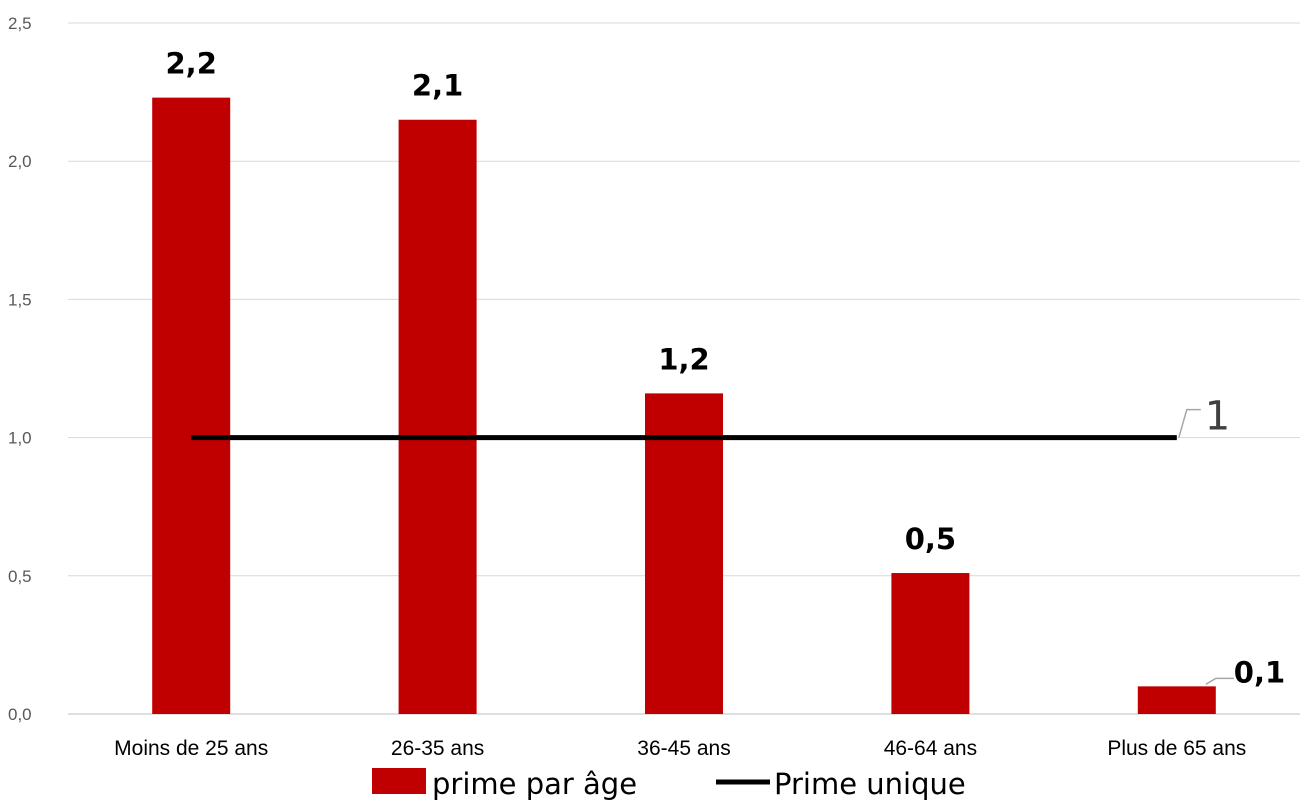 This screenshot has height=801, width=1307. I want to click on x-category-label: Moins de 25 ans, so click(191, 748).